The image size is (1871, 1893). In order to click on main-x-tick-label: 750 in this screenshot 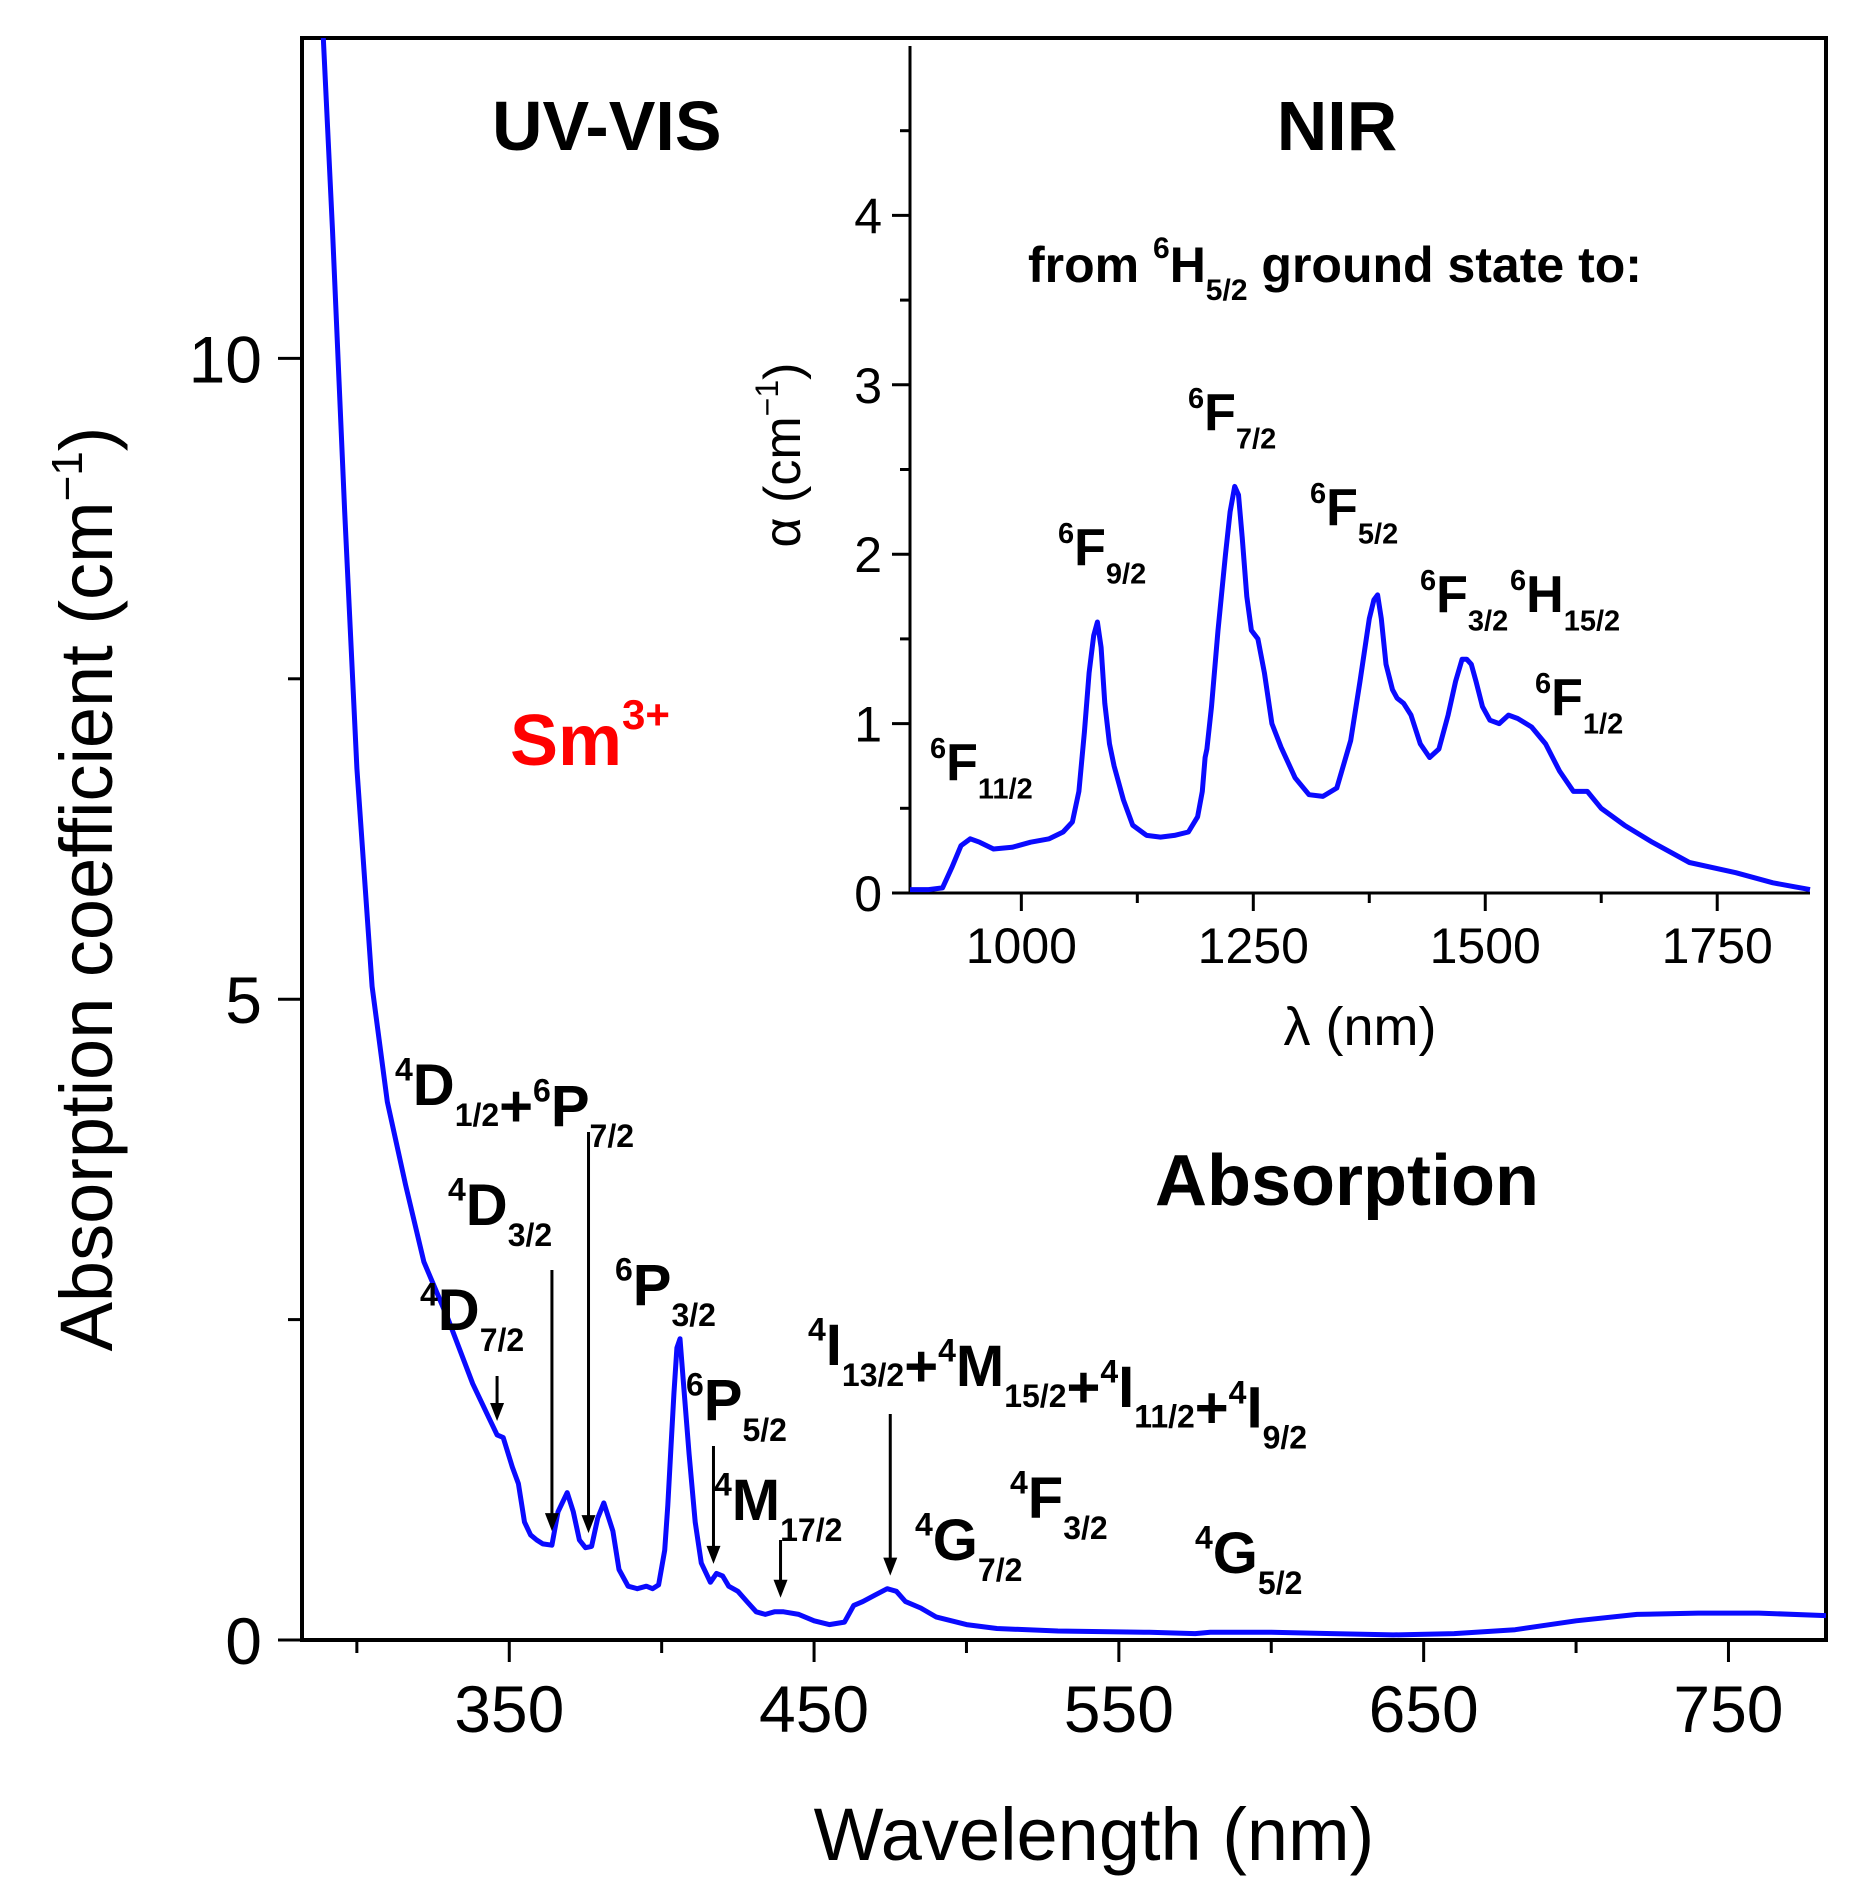, I will do `click(1728, 1709)`.